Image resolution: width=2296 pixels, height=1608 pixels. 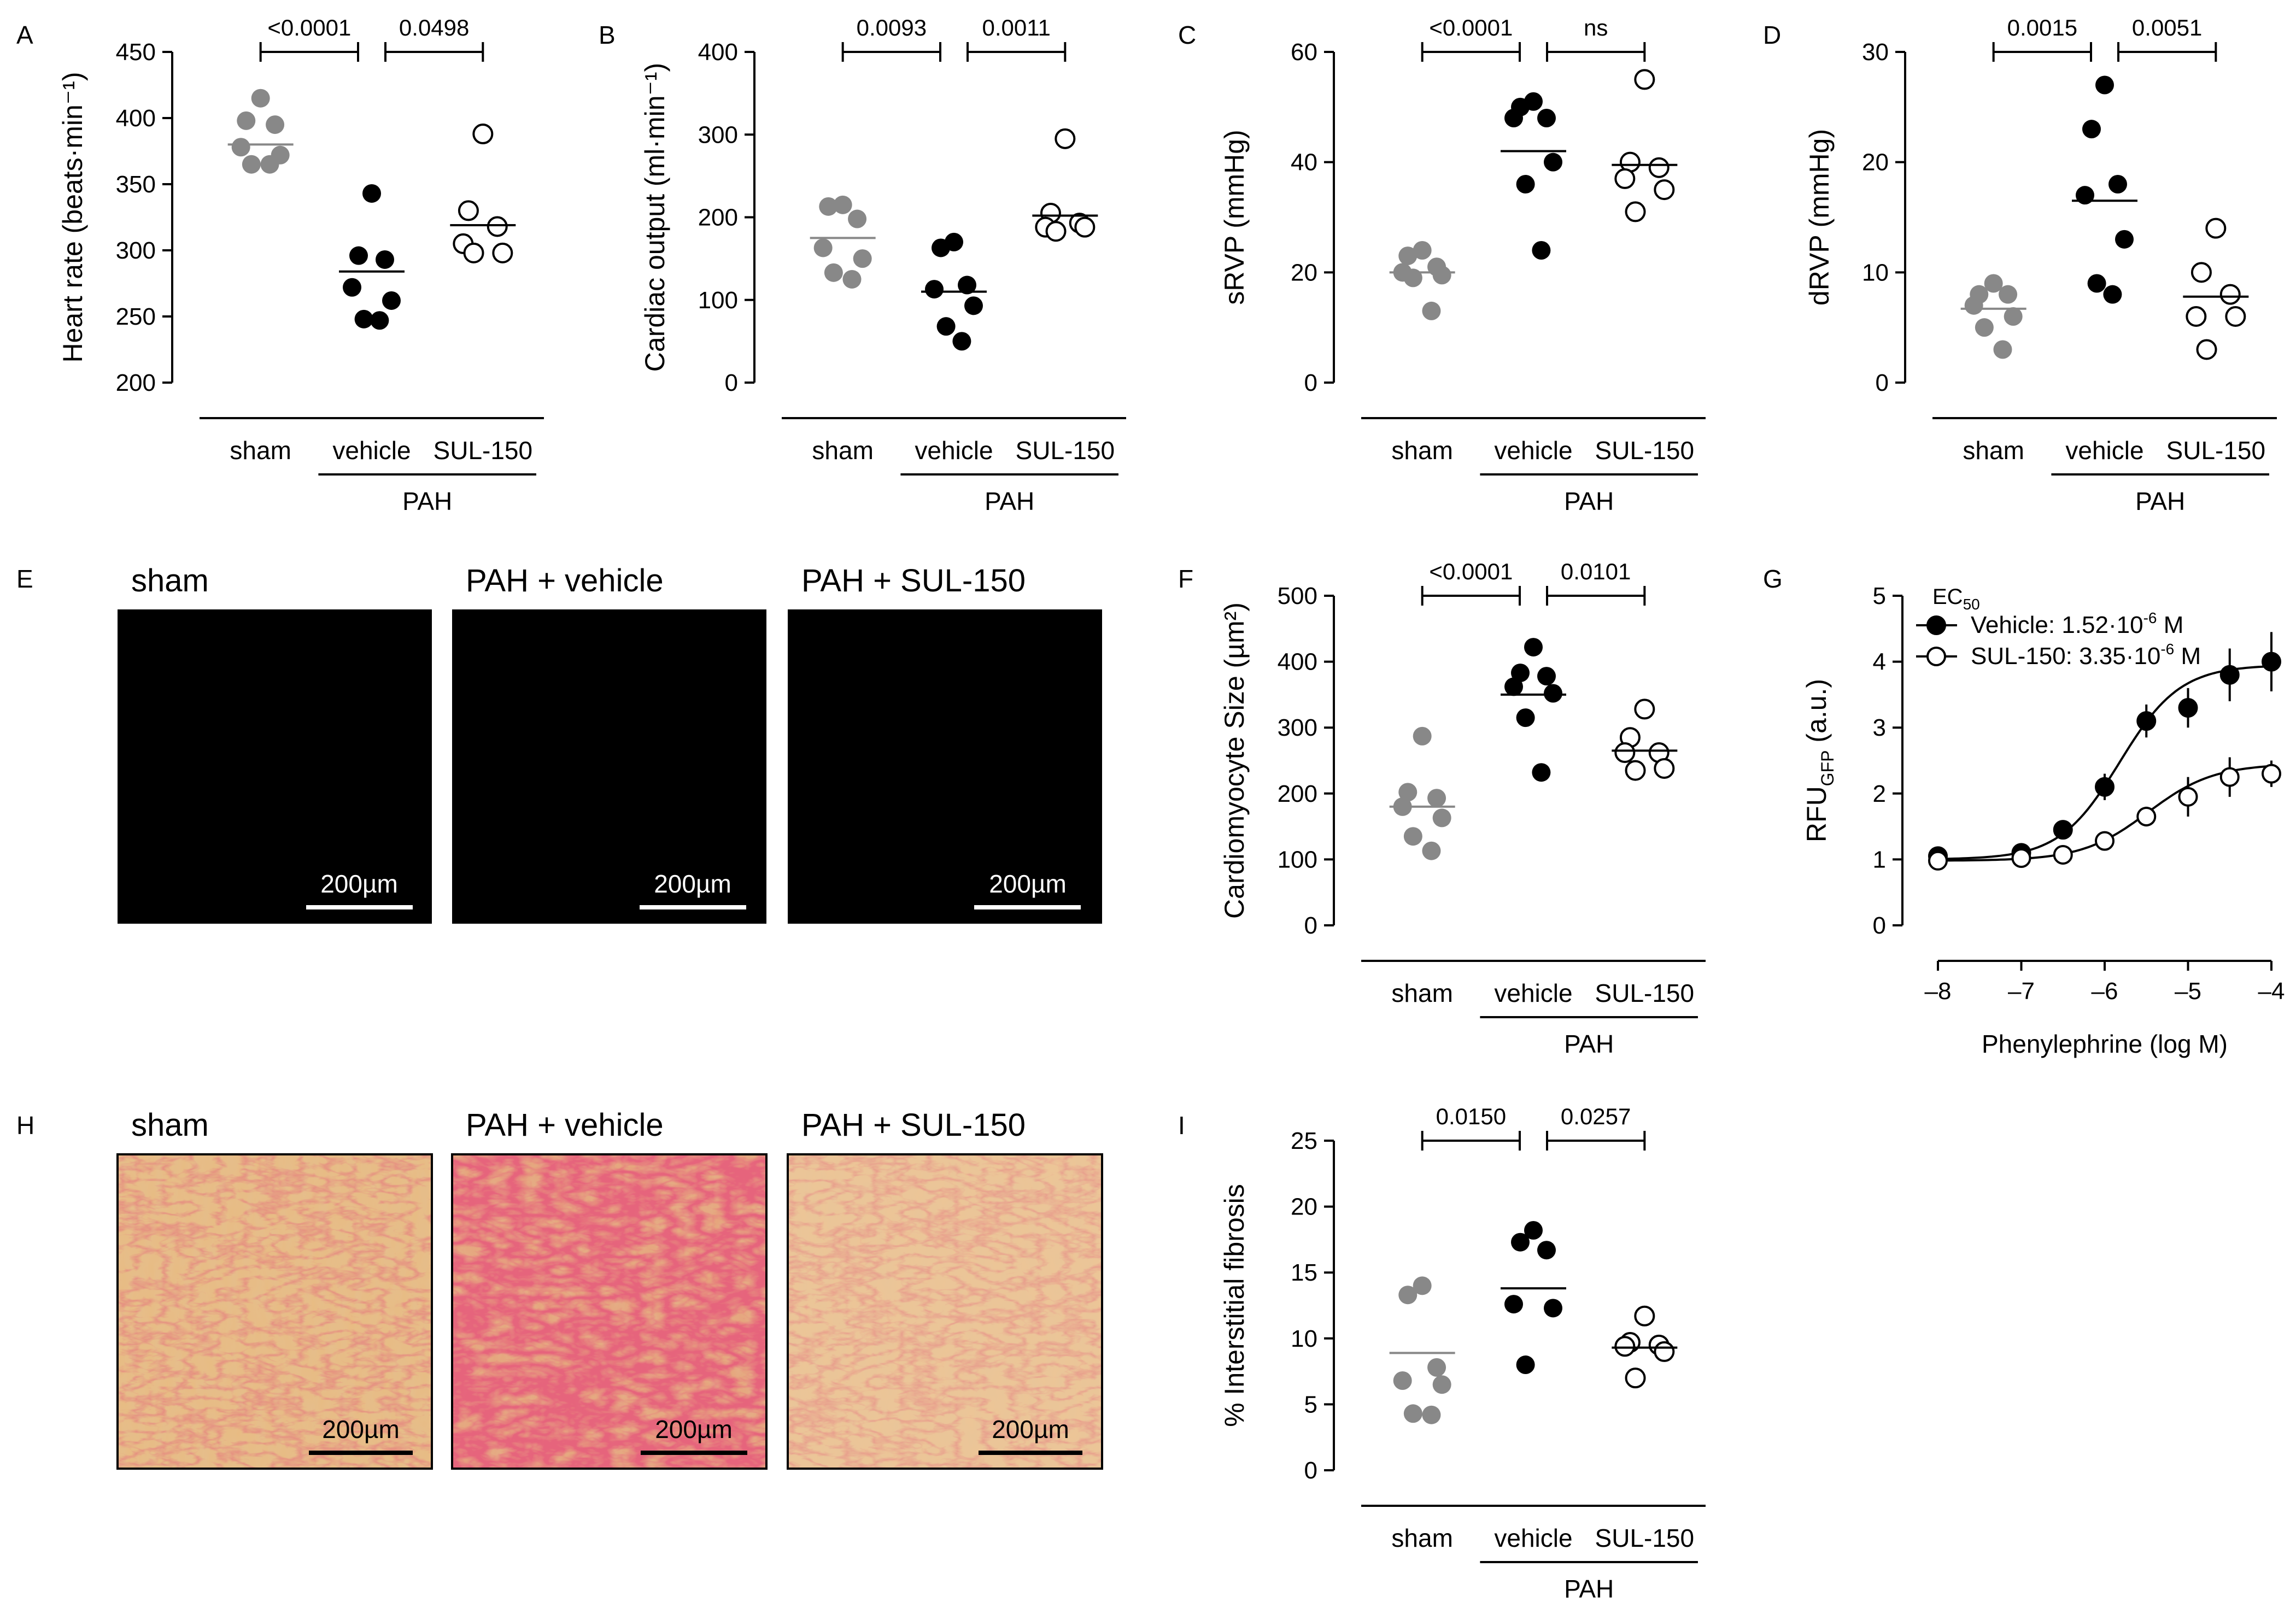 I want to click on comparison-bracket: 0.0150, so click(x=1471, y=1128).